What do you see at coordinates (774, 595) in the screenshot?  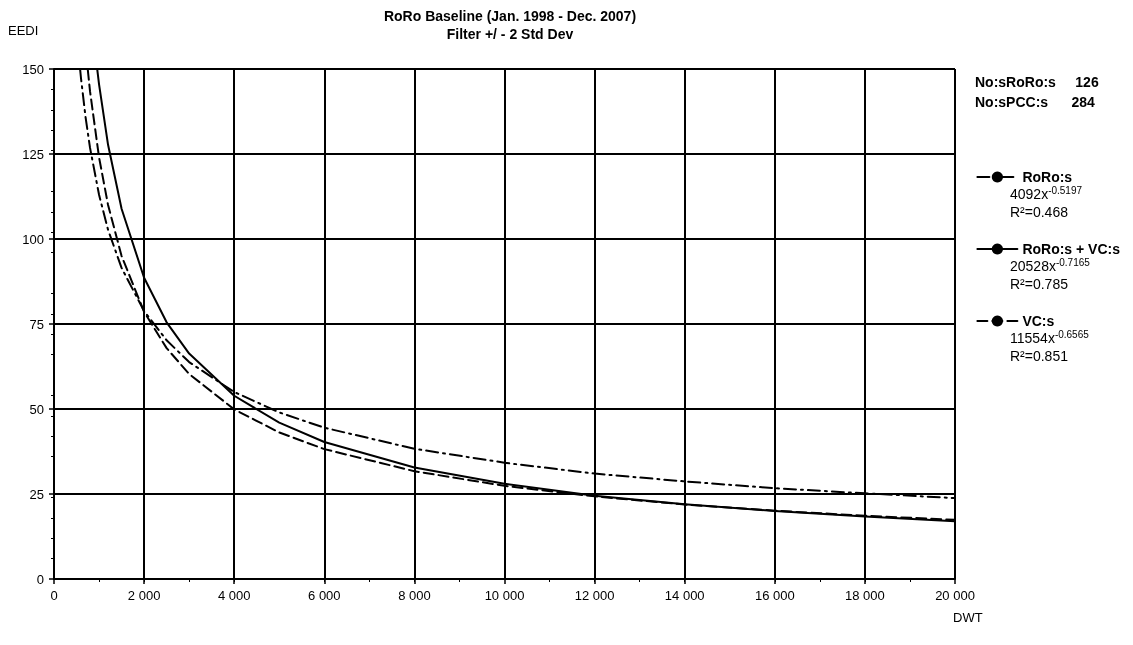 I see `x-tick-label: 16 000` at bounding box center [774, 595].